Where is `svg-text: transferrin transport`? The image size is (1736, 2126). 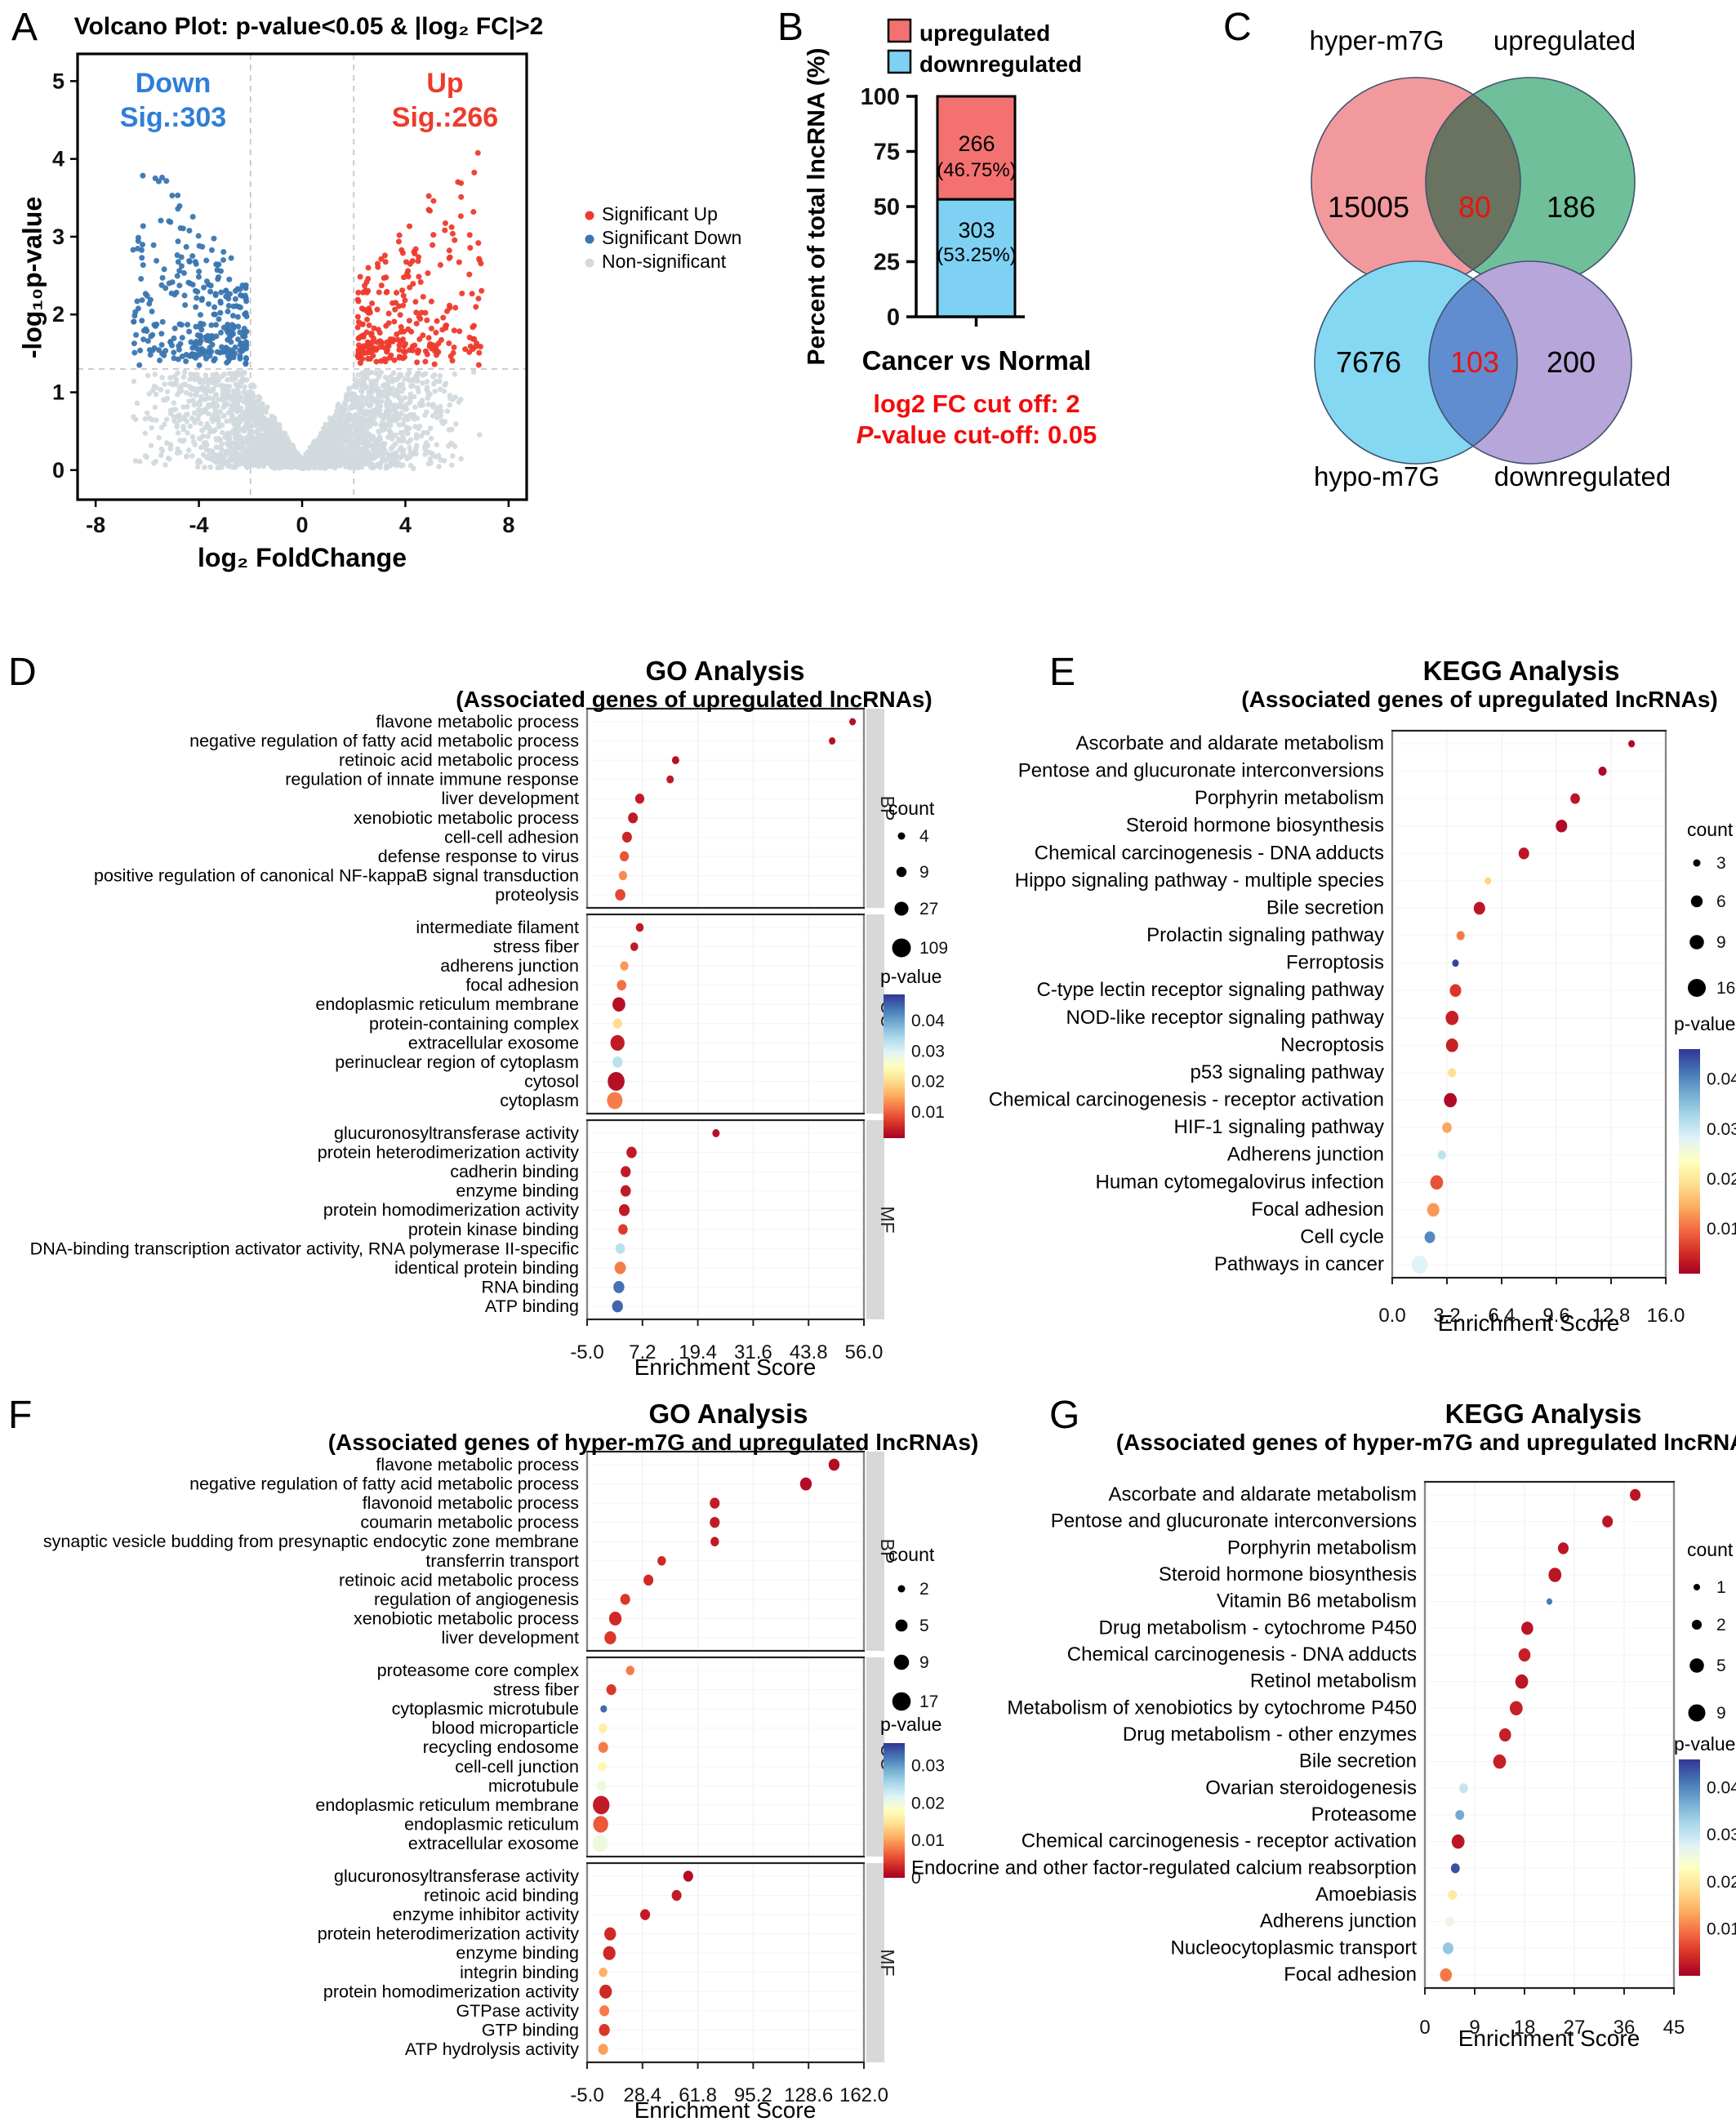
svg-text: transferrin transport is located at coordinates (502, 1561).